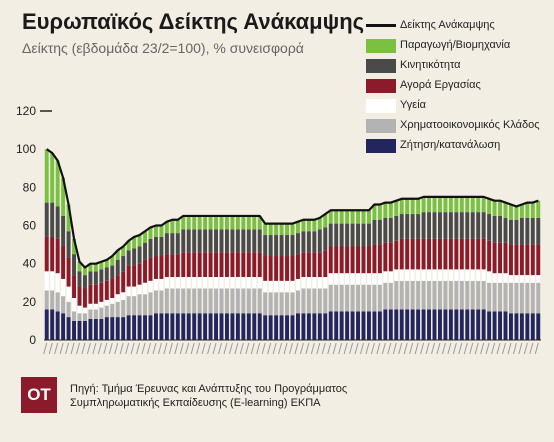 The height and width of the screenshot is (442, 554). What do you see at coordinates (30, 187) in the screenshot?
I see `y-tick-label: 80` at bounding box center [30, 187].